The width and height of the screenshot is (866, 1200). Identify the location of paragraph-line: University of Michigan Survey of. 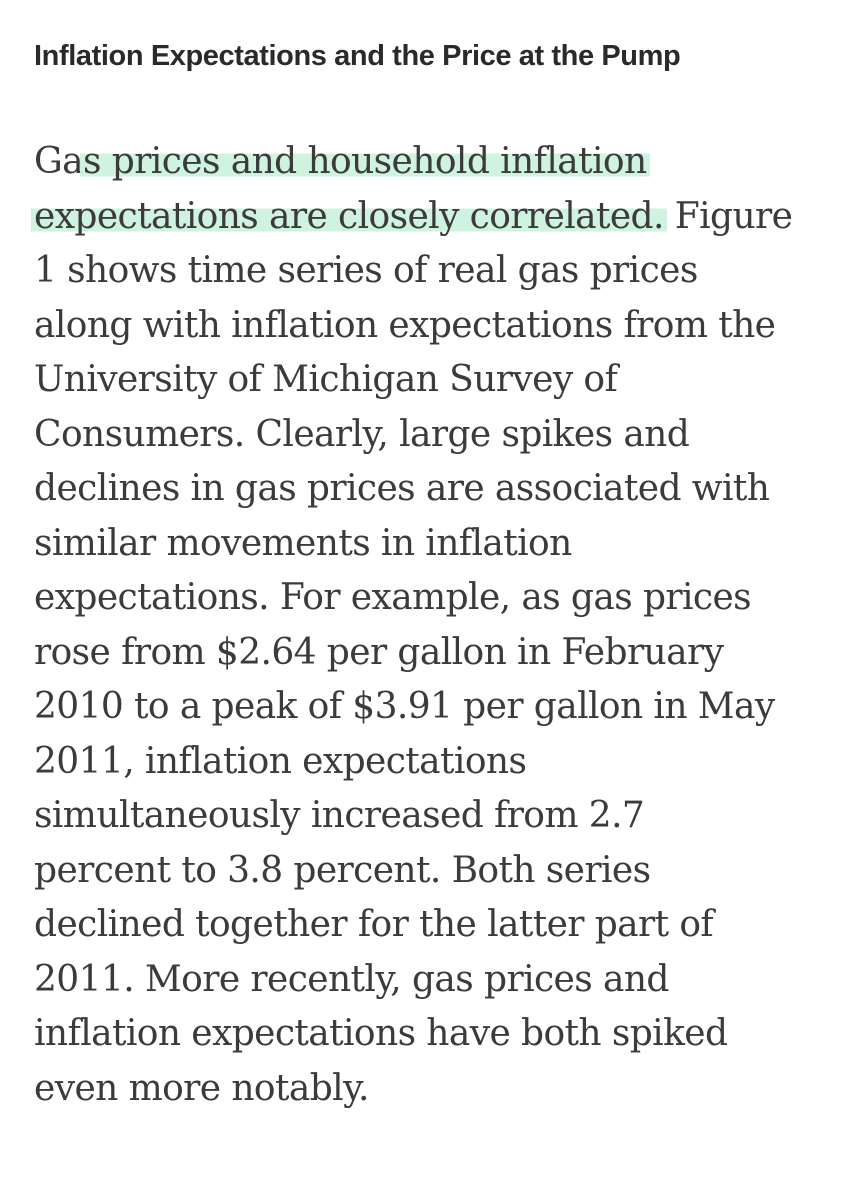
(413, 380).